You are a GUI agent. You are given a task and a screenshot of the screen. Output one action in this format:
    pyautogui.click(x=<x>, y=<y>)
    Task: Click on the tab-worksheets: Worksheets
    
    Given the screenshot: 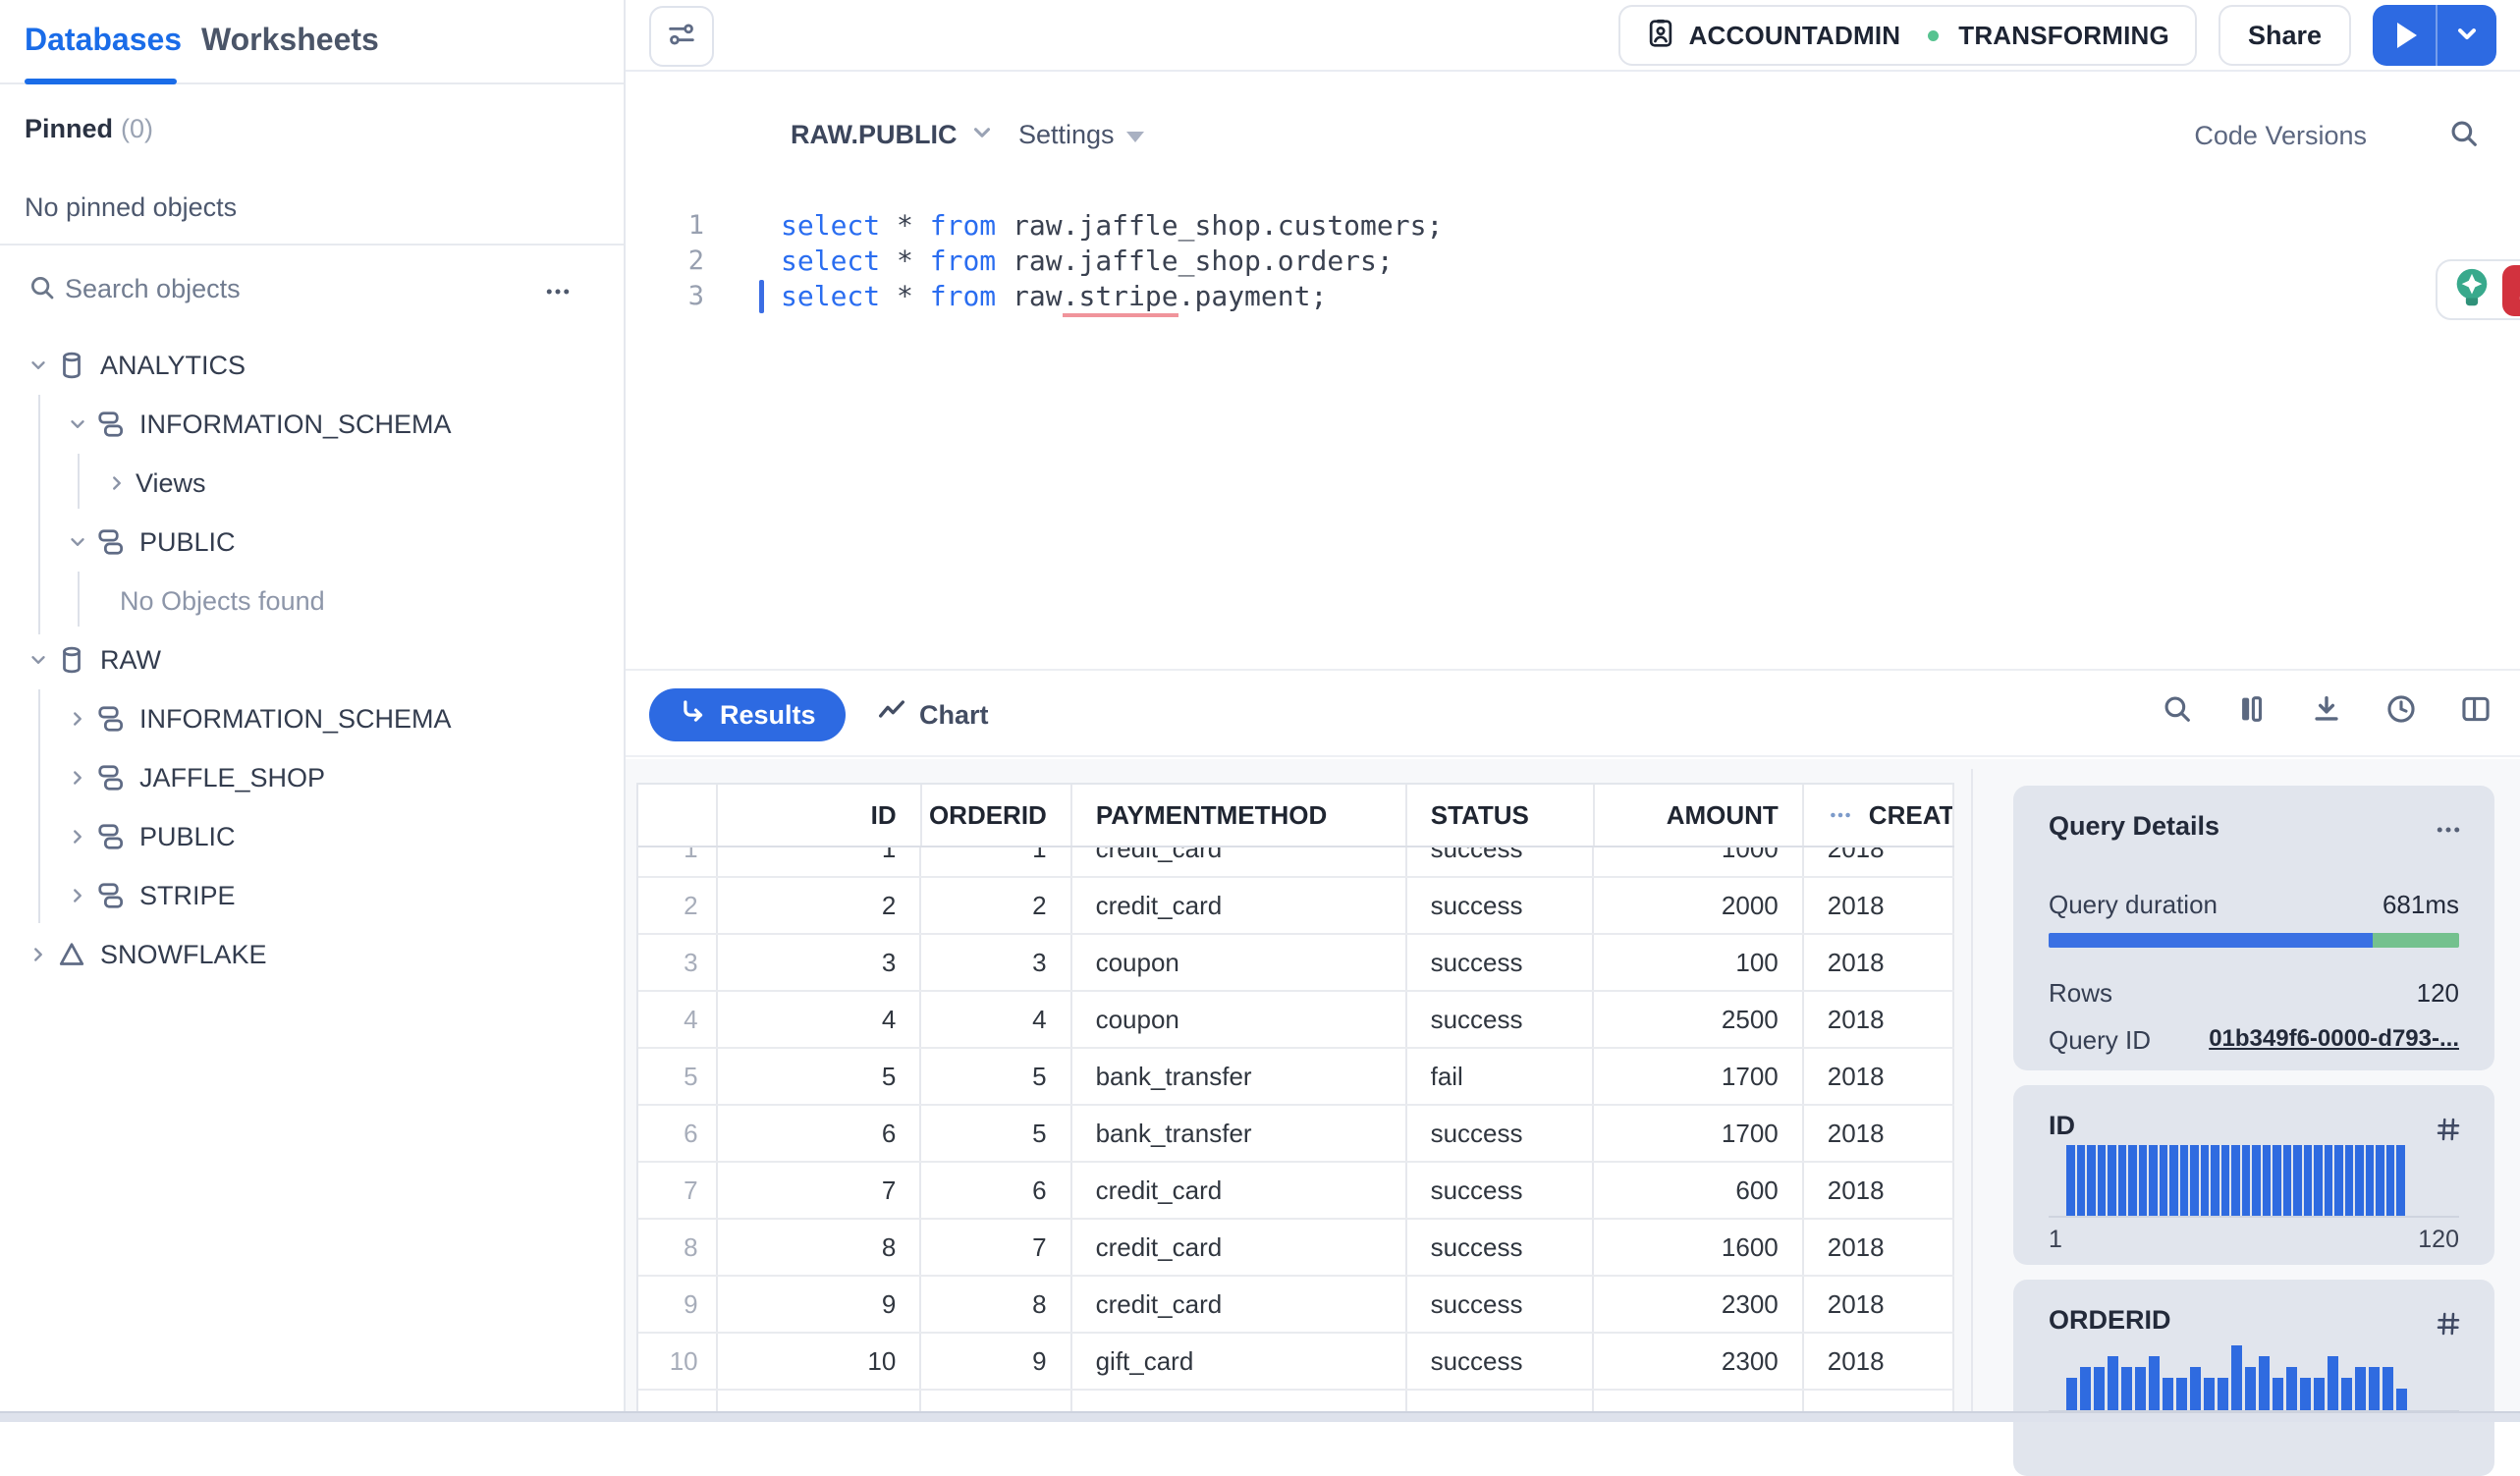 What is the action you would take?
    pyautogui.click(x=290, y=39)
    